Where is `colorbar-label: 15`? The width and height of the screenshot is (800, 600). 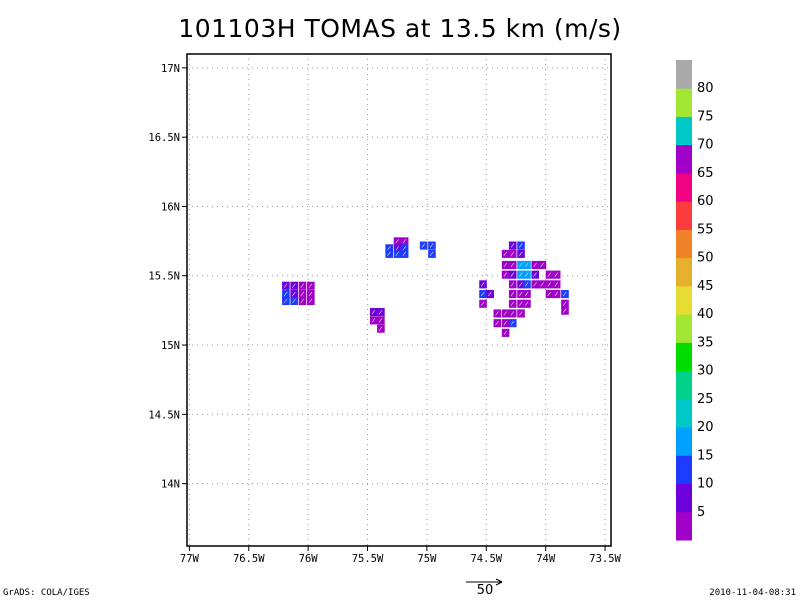
colorbar-label: 15 is located at coordinates (705, 455).